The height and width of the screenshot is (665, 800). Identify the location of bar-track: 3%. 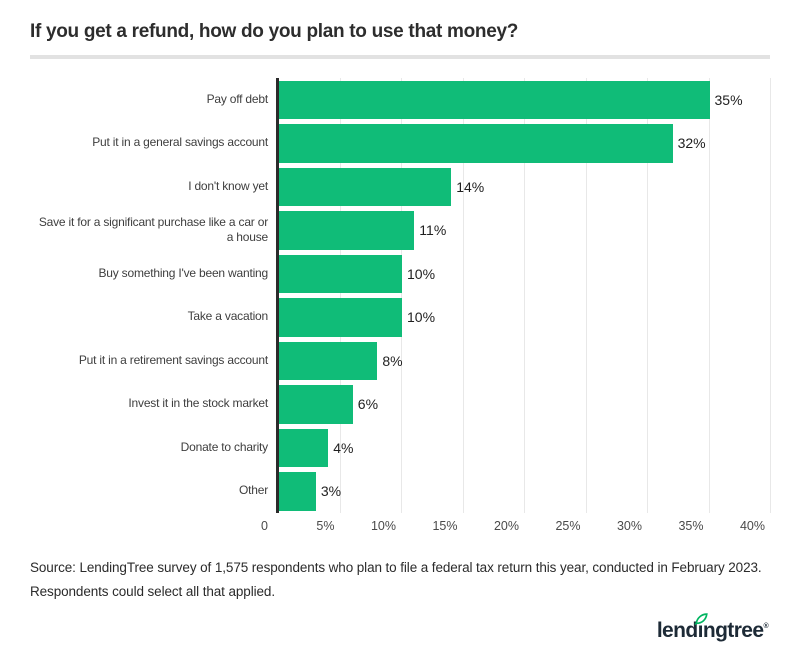
(524, 492).